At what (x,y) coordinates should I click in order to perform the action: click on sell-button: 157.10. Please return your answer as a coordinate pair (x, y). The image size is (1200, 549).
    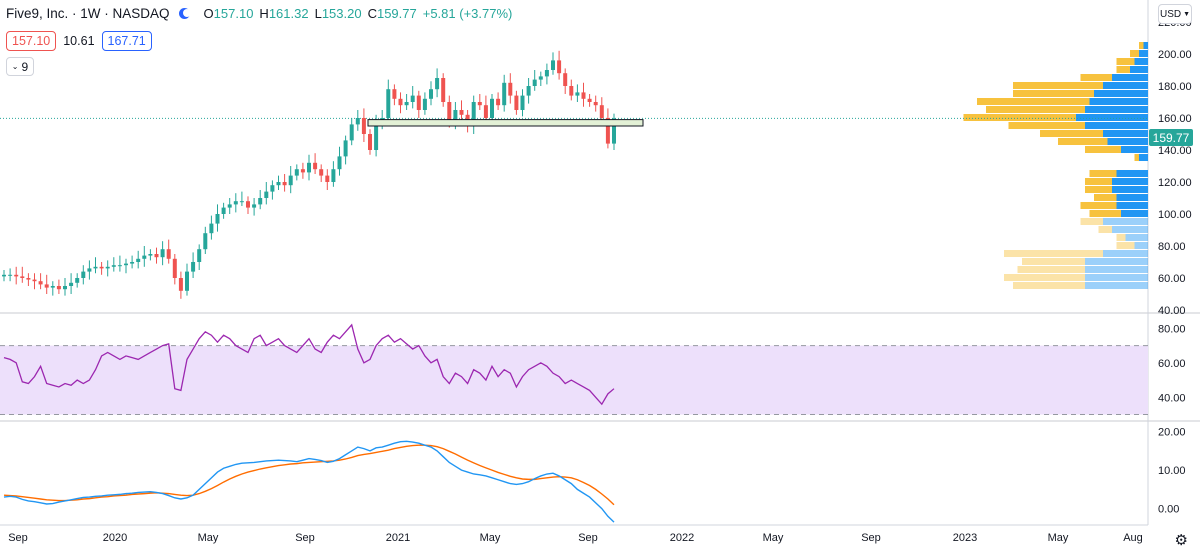
    Looking at the image, I should click on (31, 41).